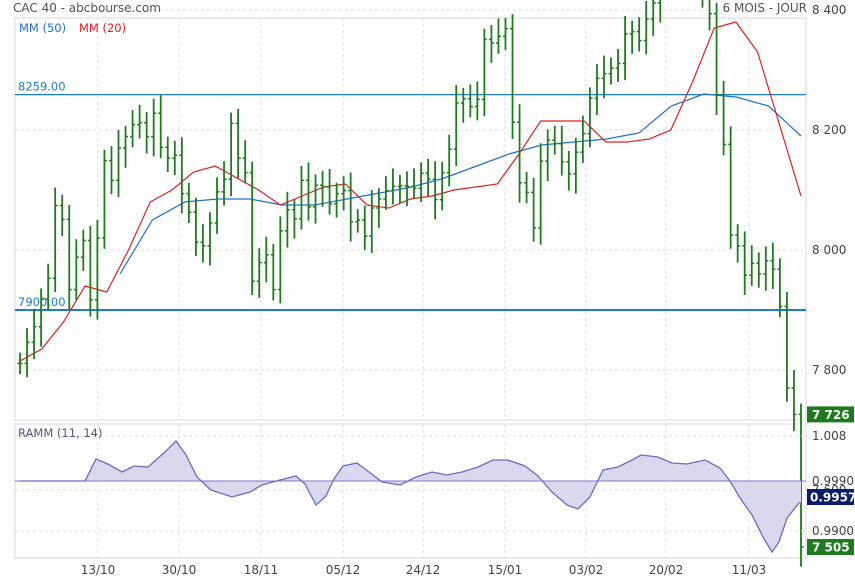 The height and width of the screenshot is (580, 855). What do you see at coordinates (423, 570) in the screenshot?
I see `xtick-label: 24/12` at bounding box center [423, 570].